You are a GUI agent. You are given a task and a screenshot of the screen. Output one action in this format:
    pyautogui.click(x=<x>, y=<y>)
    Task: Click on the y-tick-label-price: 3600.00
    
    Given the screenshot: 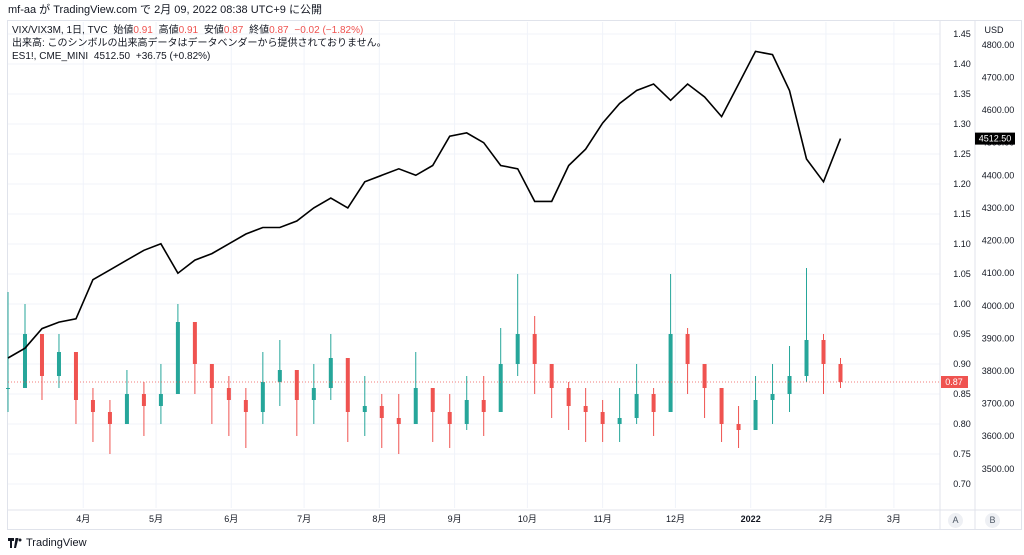 What is the action you would take?
    pyautogui.click(x=998, y=436)
    